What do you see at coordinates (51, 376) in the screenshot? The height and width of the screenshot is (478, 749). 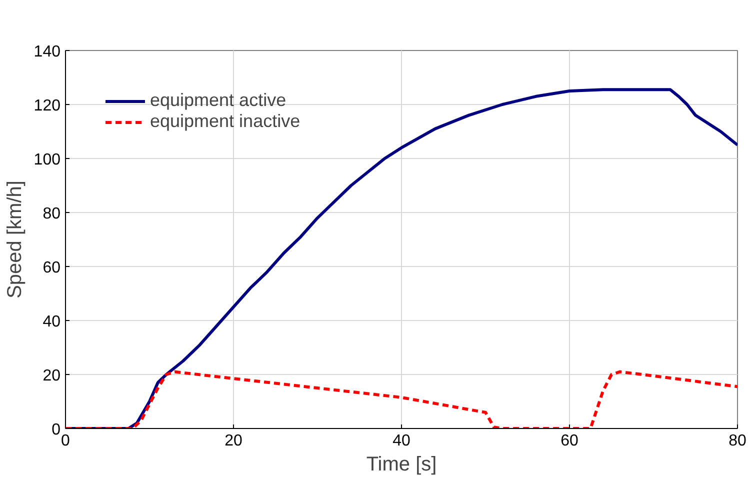 I see `y-tick-label: 20` at bounding box center [51, 376].